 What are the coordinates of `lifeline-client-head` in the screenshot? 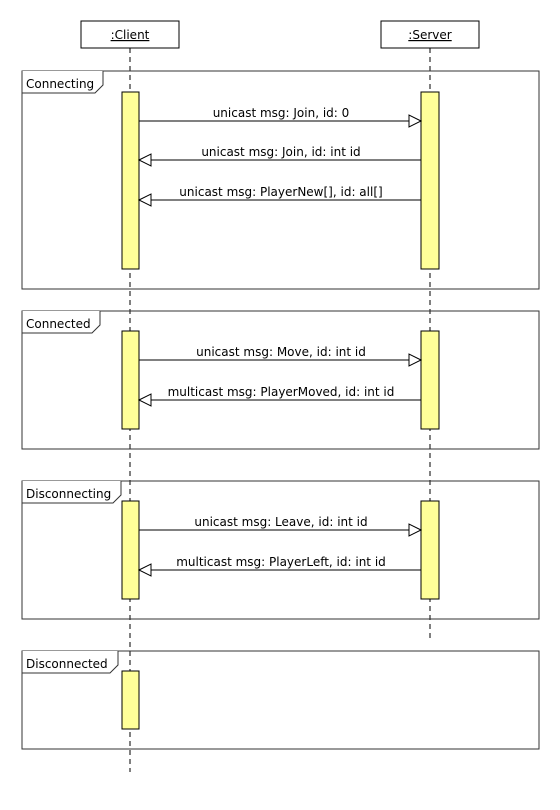 It's located at (130, 34).